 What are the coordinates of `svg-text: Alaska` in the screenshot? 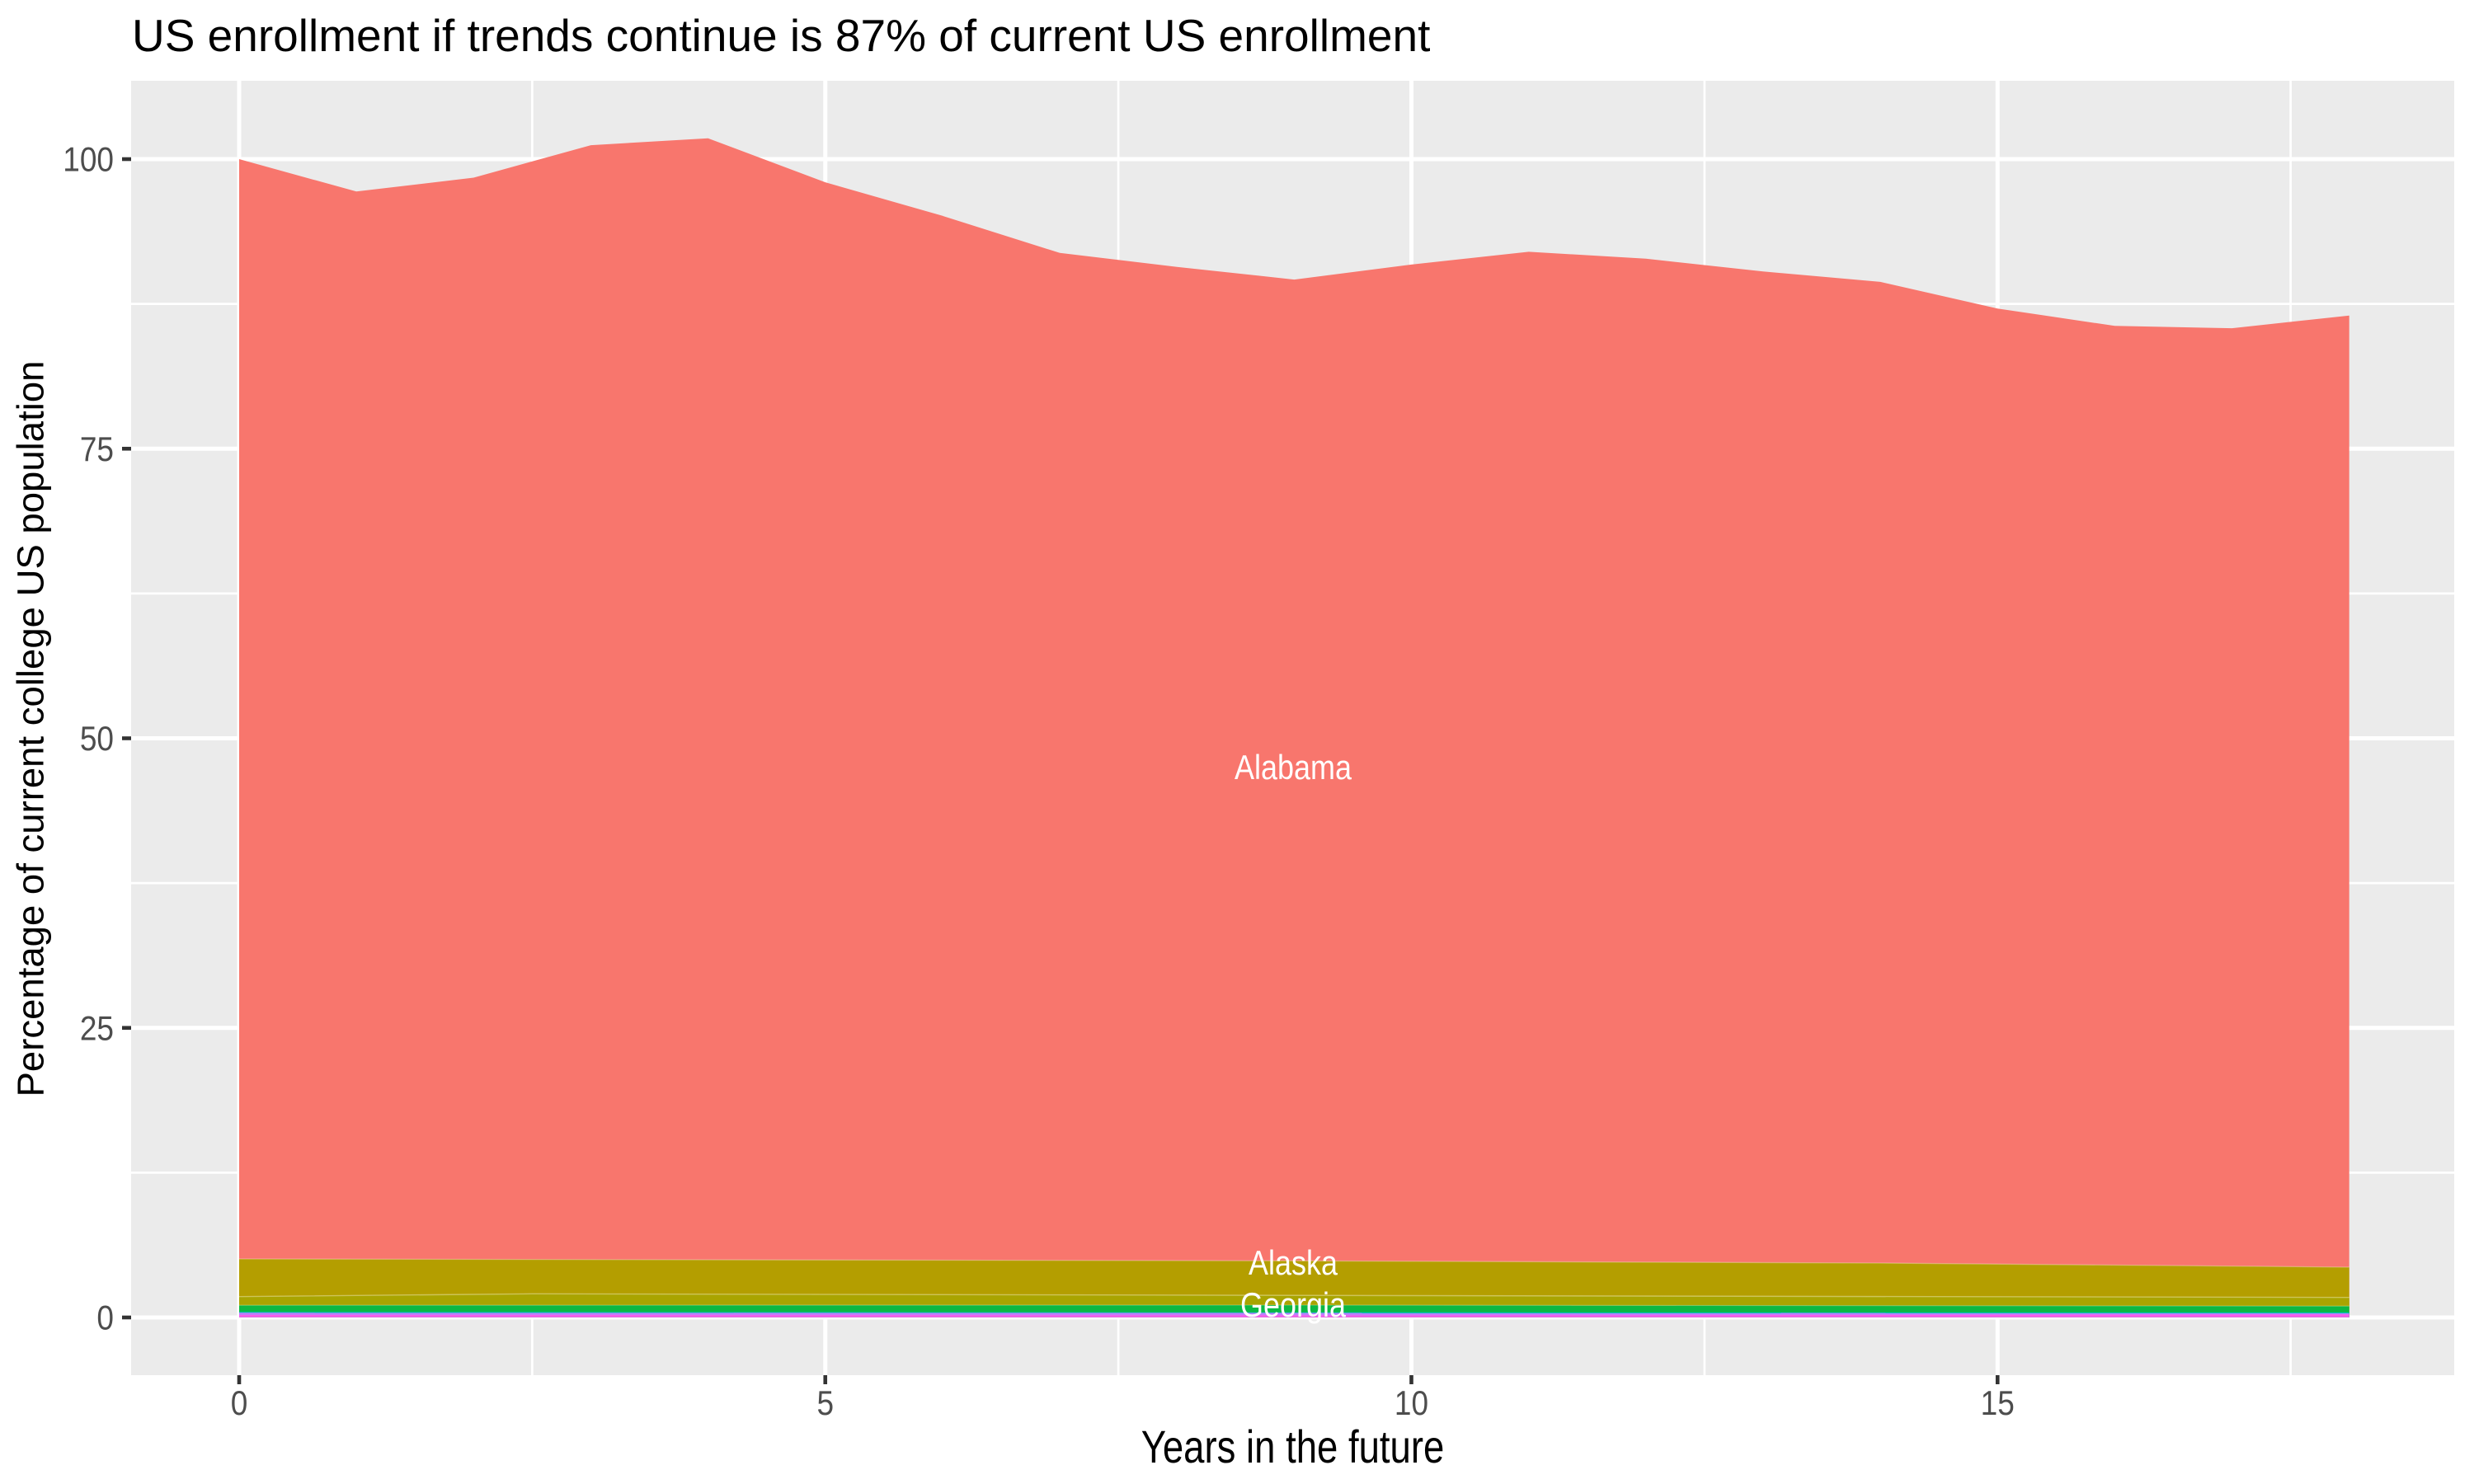 It's located at (1293, 1264).